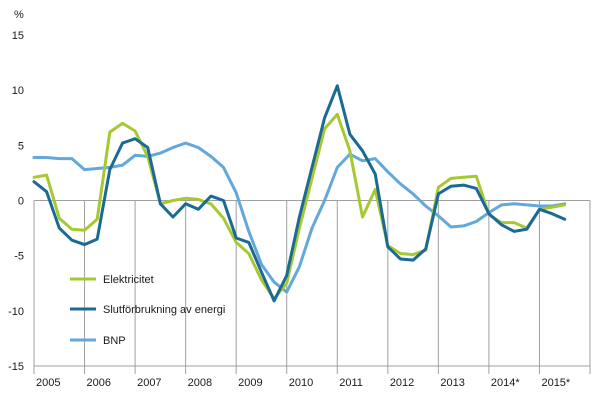 The height and width of the screenshot is (416, 606). Describe the element at coordinates (21, 202) in the screenshot. I see `y-tick-label: 0` at that location.